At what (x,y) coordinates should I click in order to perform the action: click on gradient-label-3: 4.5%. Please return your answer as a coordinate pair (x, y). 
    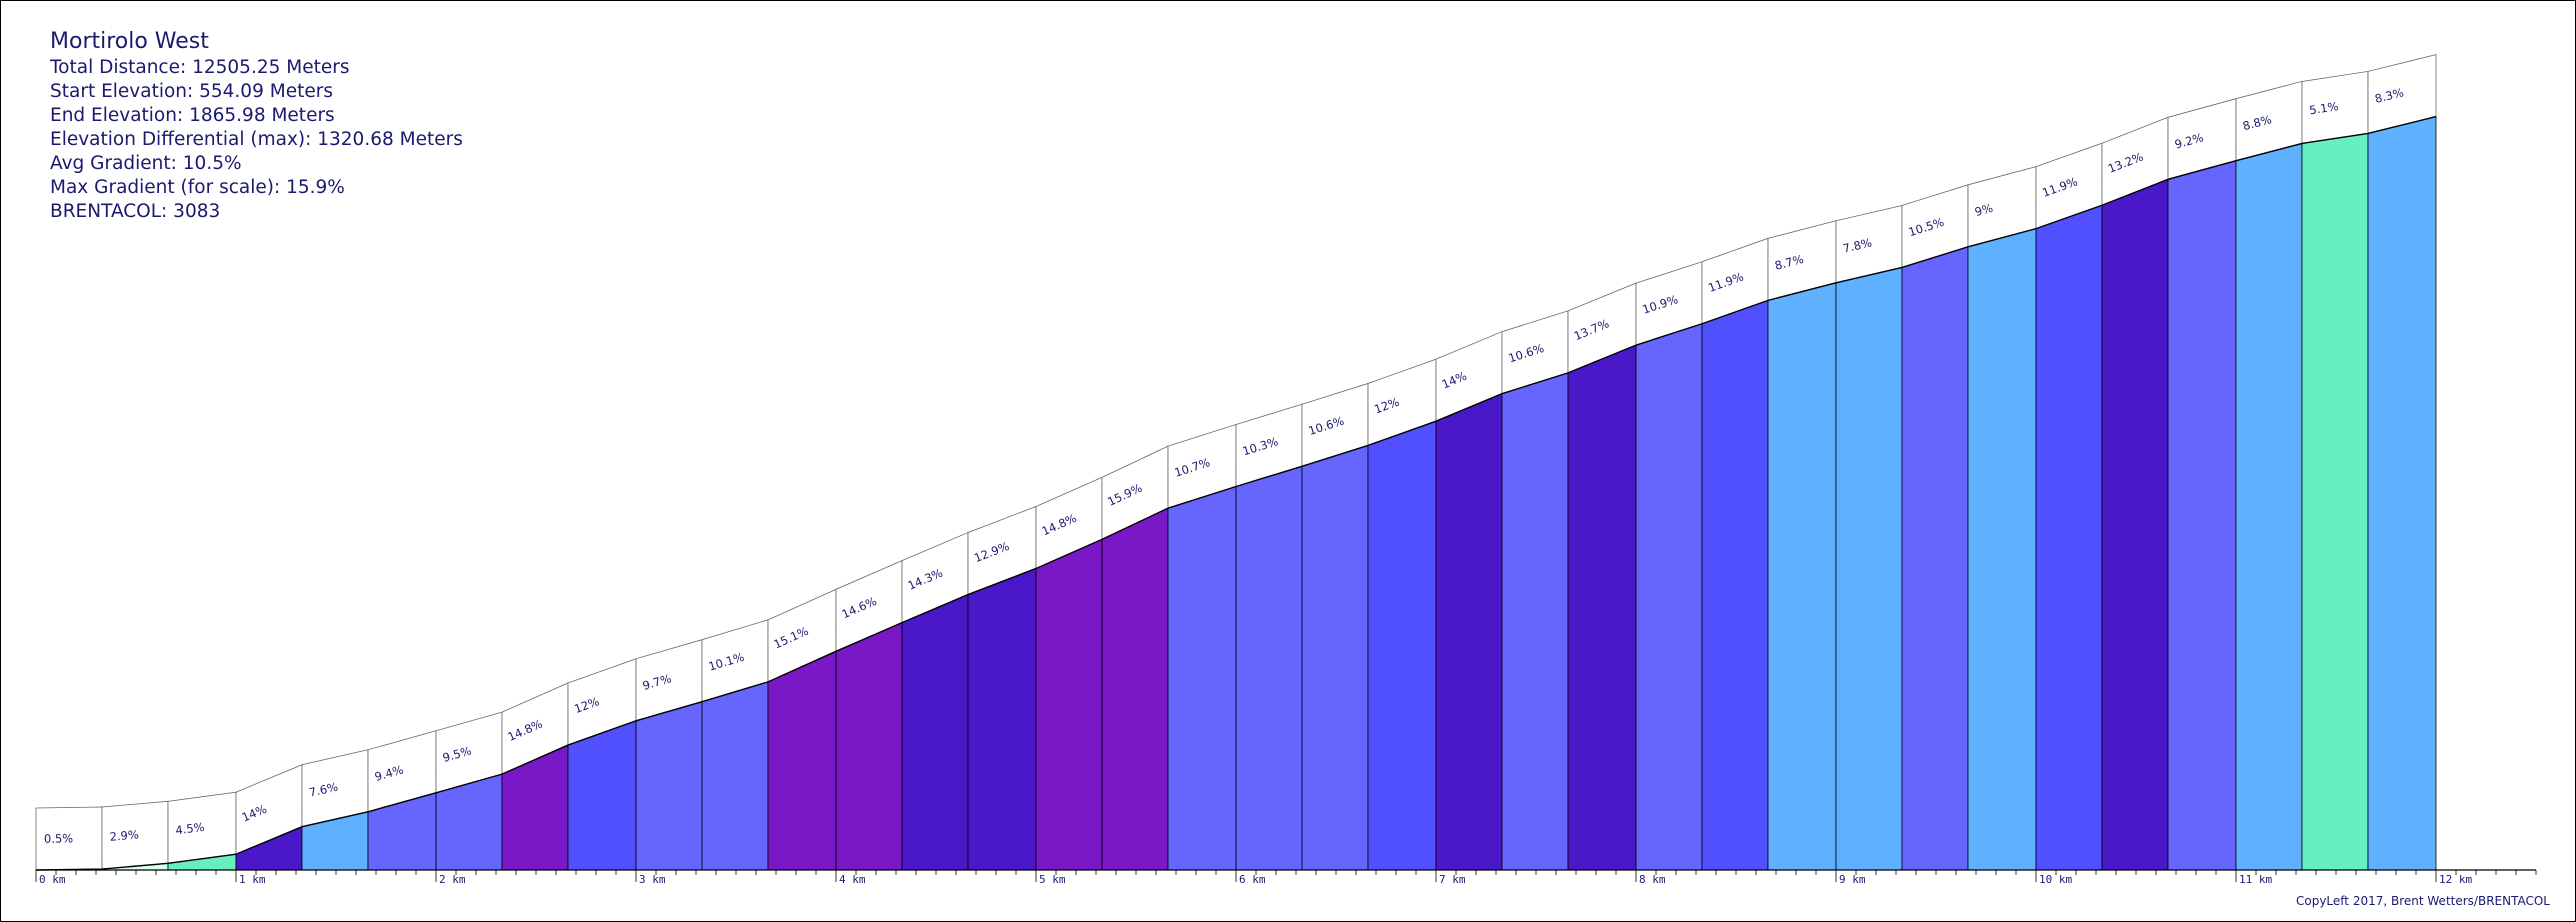
    Looking at the image, I should click on (190, 829).